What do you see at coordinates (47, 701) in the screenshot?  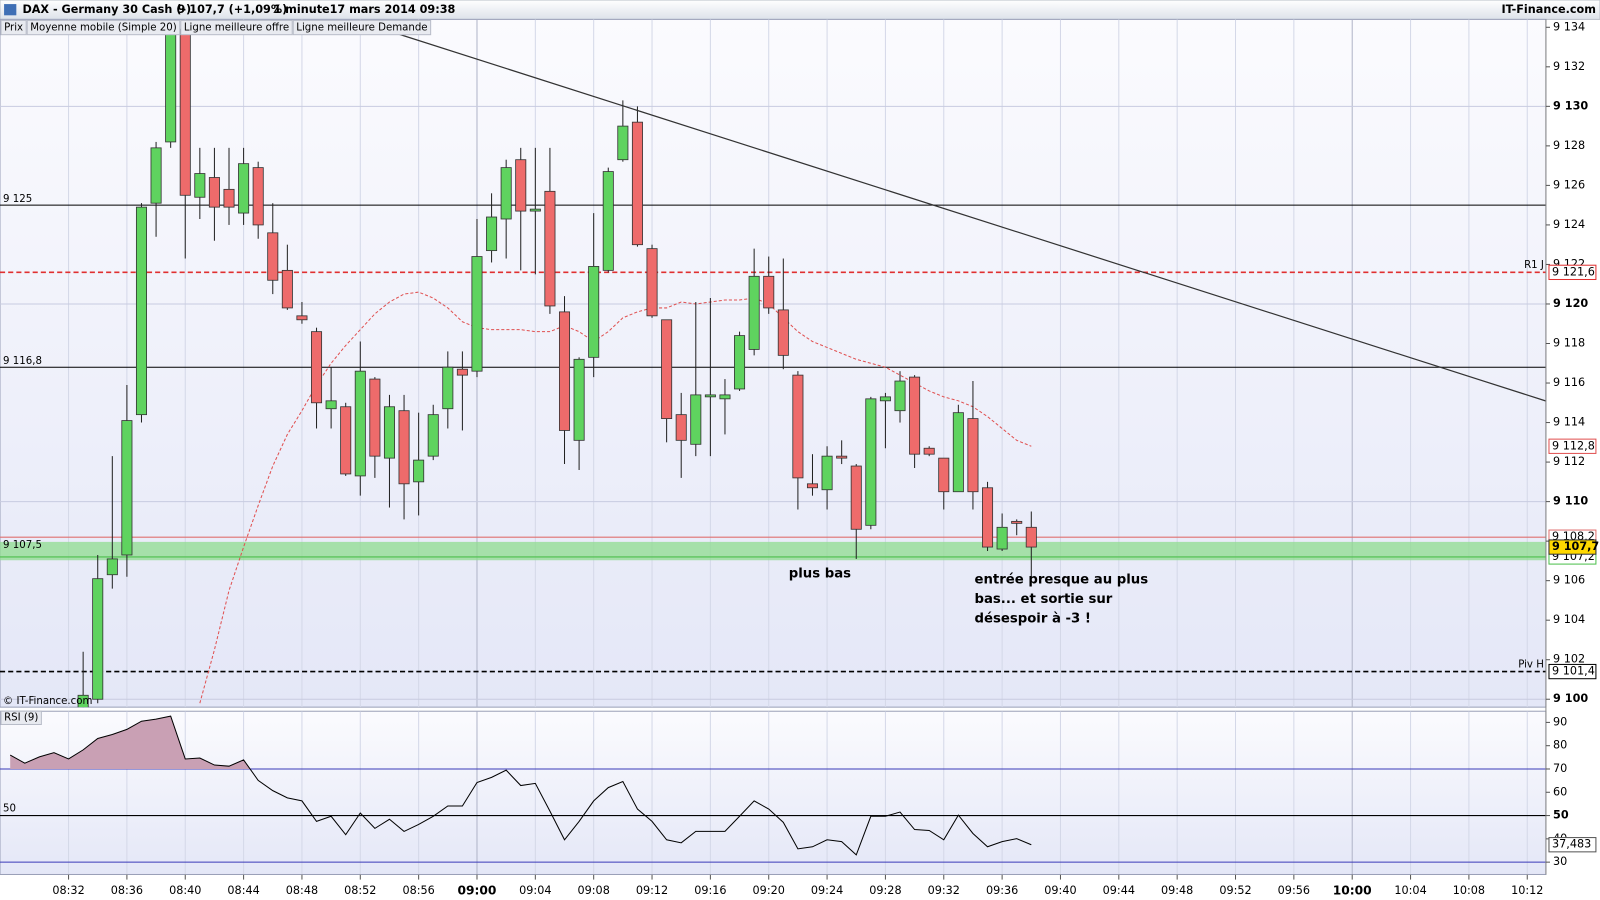 I see `watermark: © IT-Finance.com` at bounding box center [47, 701].